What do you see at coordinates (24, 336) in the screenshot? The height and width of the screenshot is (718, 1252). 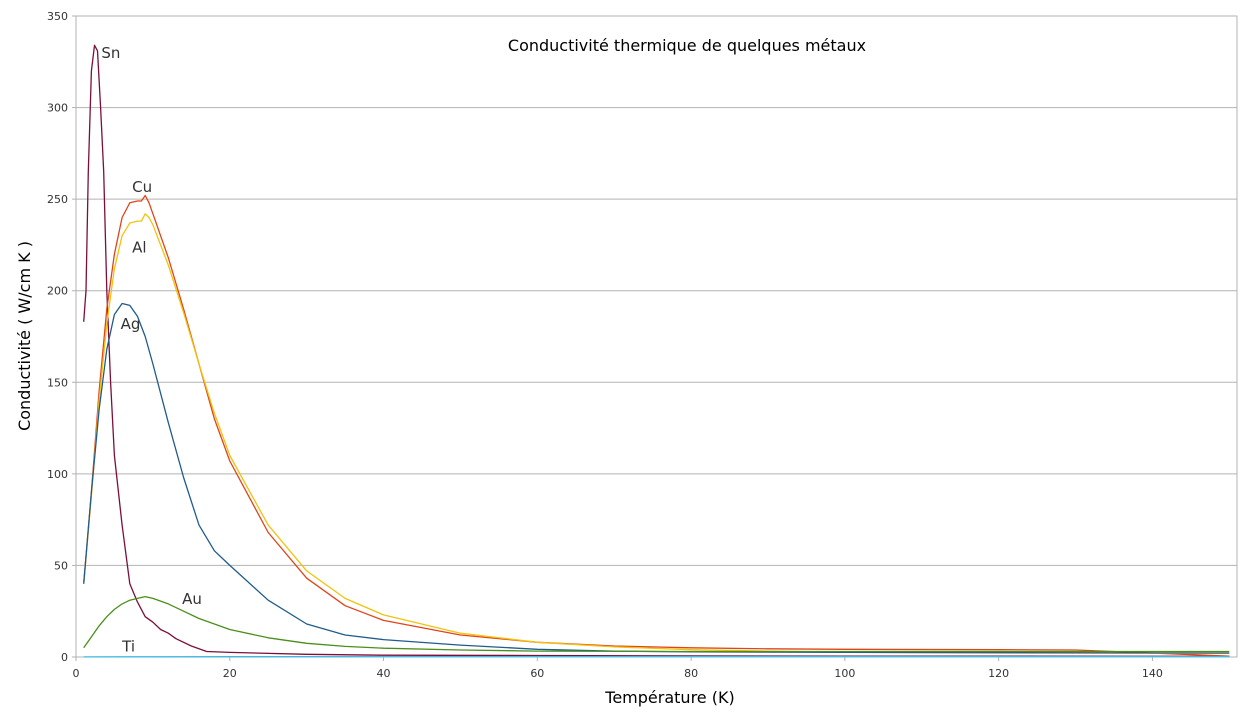 I see `y-axis-title: Conductivité ( W/cm K )` at bounding box center [24, 336].